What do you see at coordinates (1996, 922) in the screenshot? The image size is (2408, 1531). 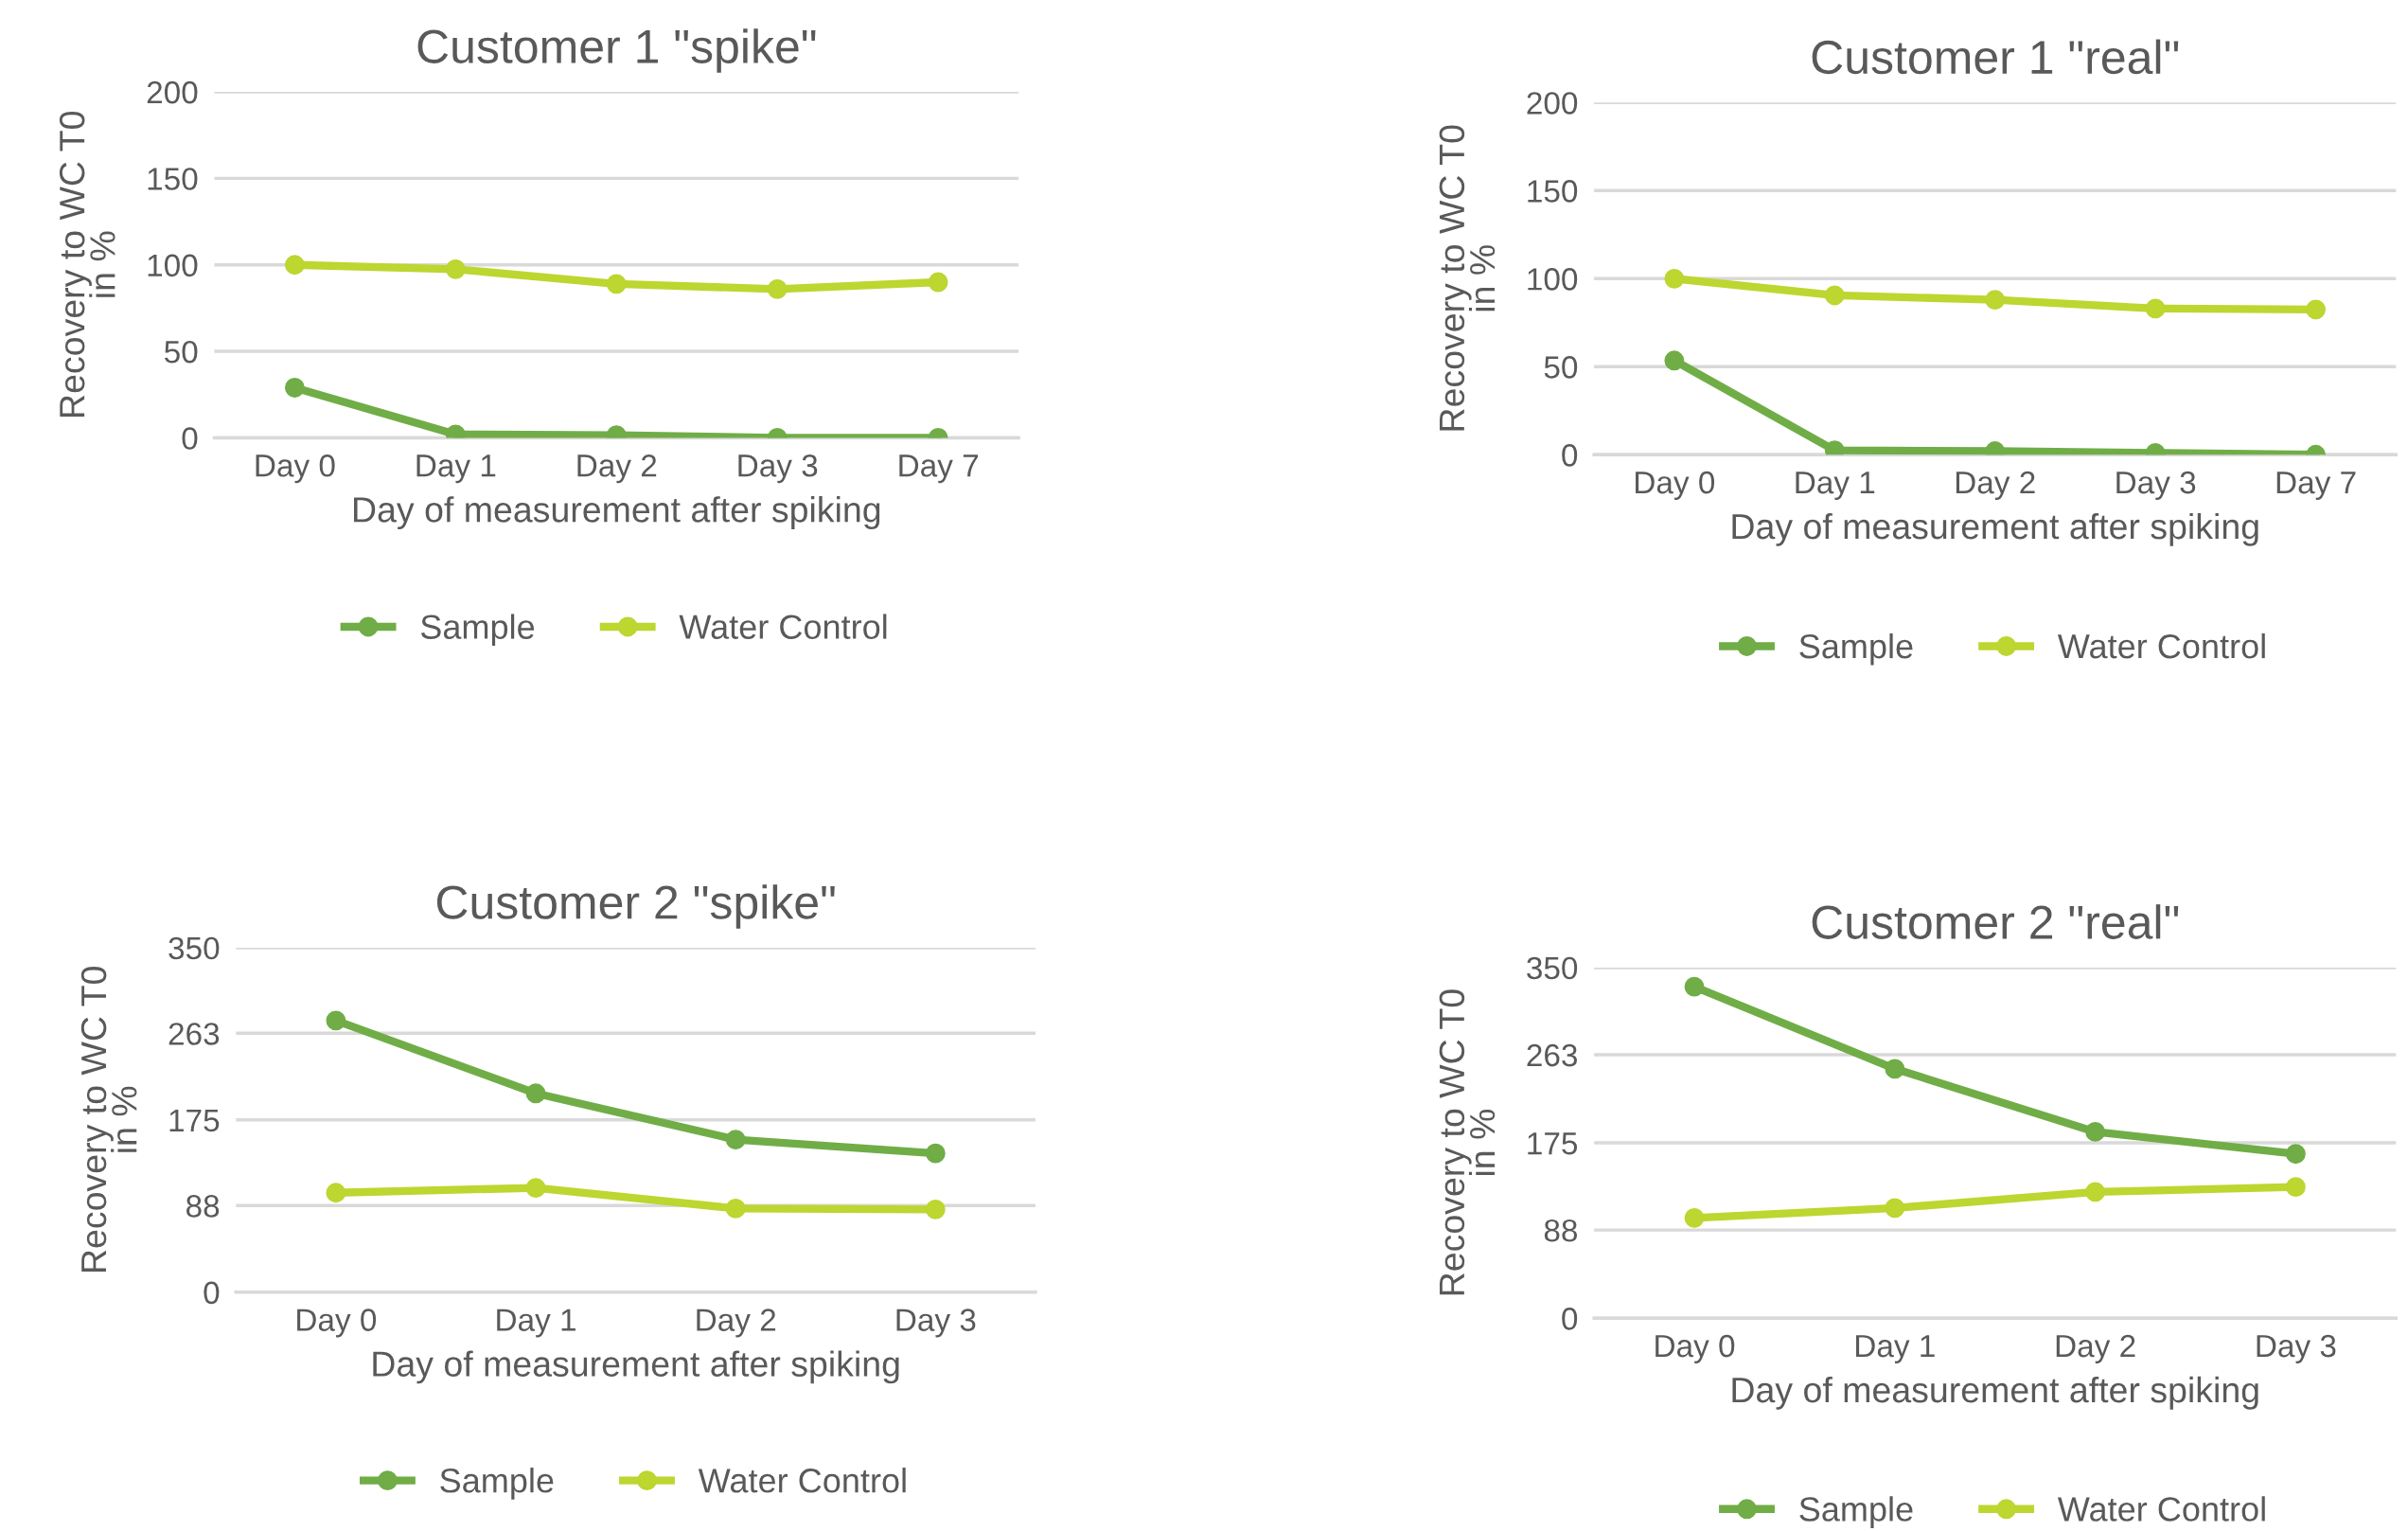 I see `chart-title: Customer 2 "real"` at bounding box center [1996, 922].